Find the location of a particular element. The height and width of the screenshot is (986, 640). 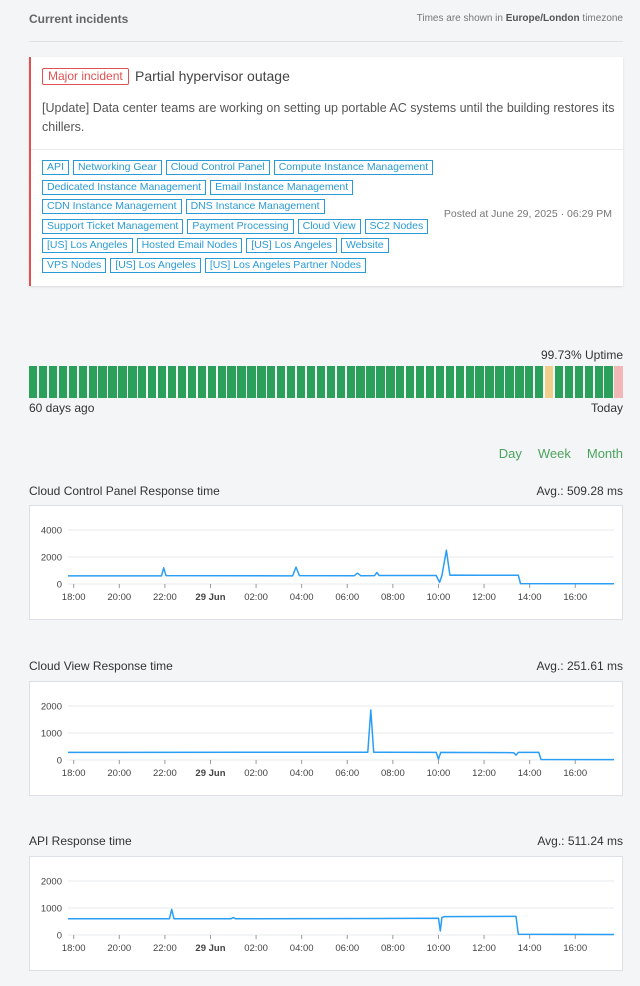

y-tick-label: 4000 is located at coordinates (51, 531).